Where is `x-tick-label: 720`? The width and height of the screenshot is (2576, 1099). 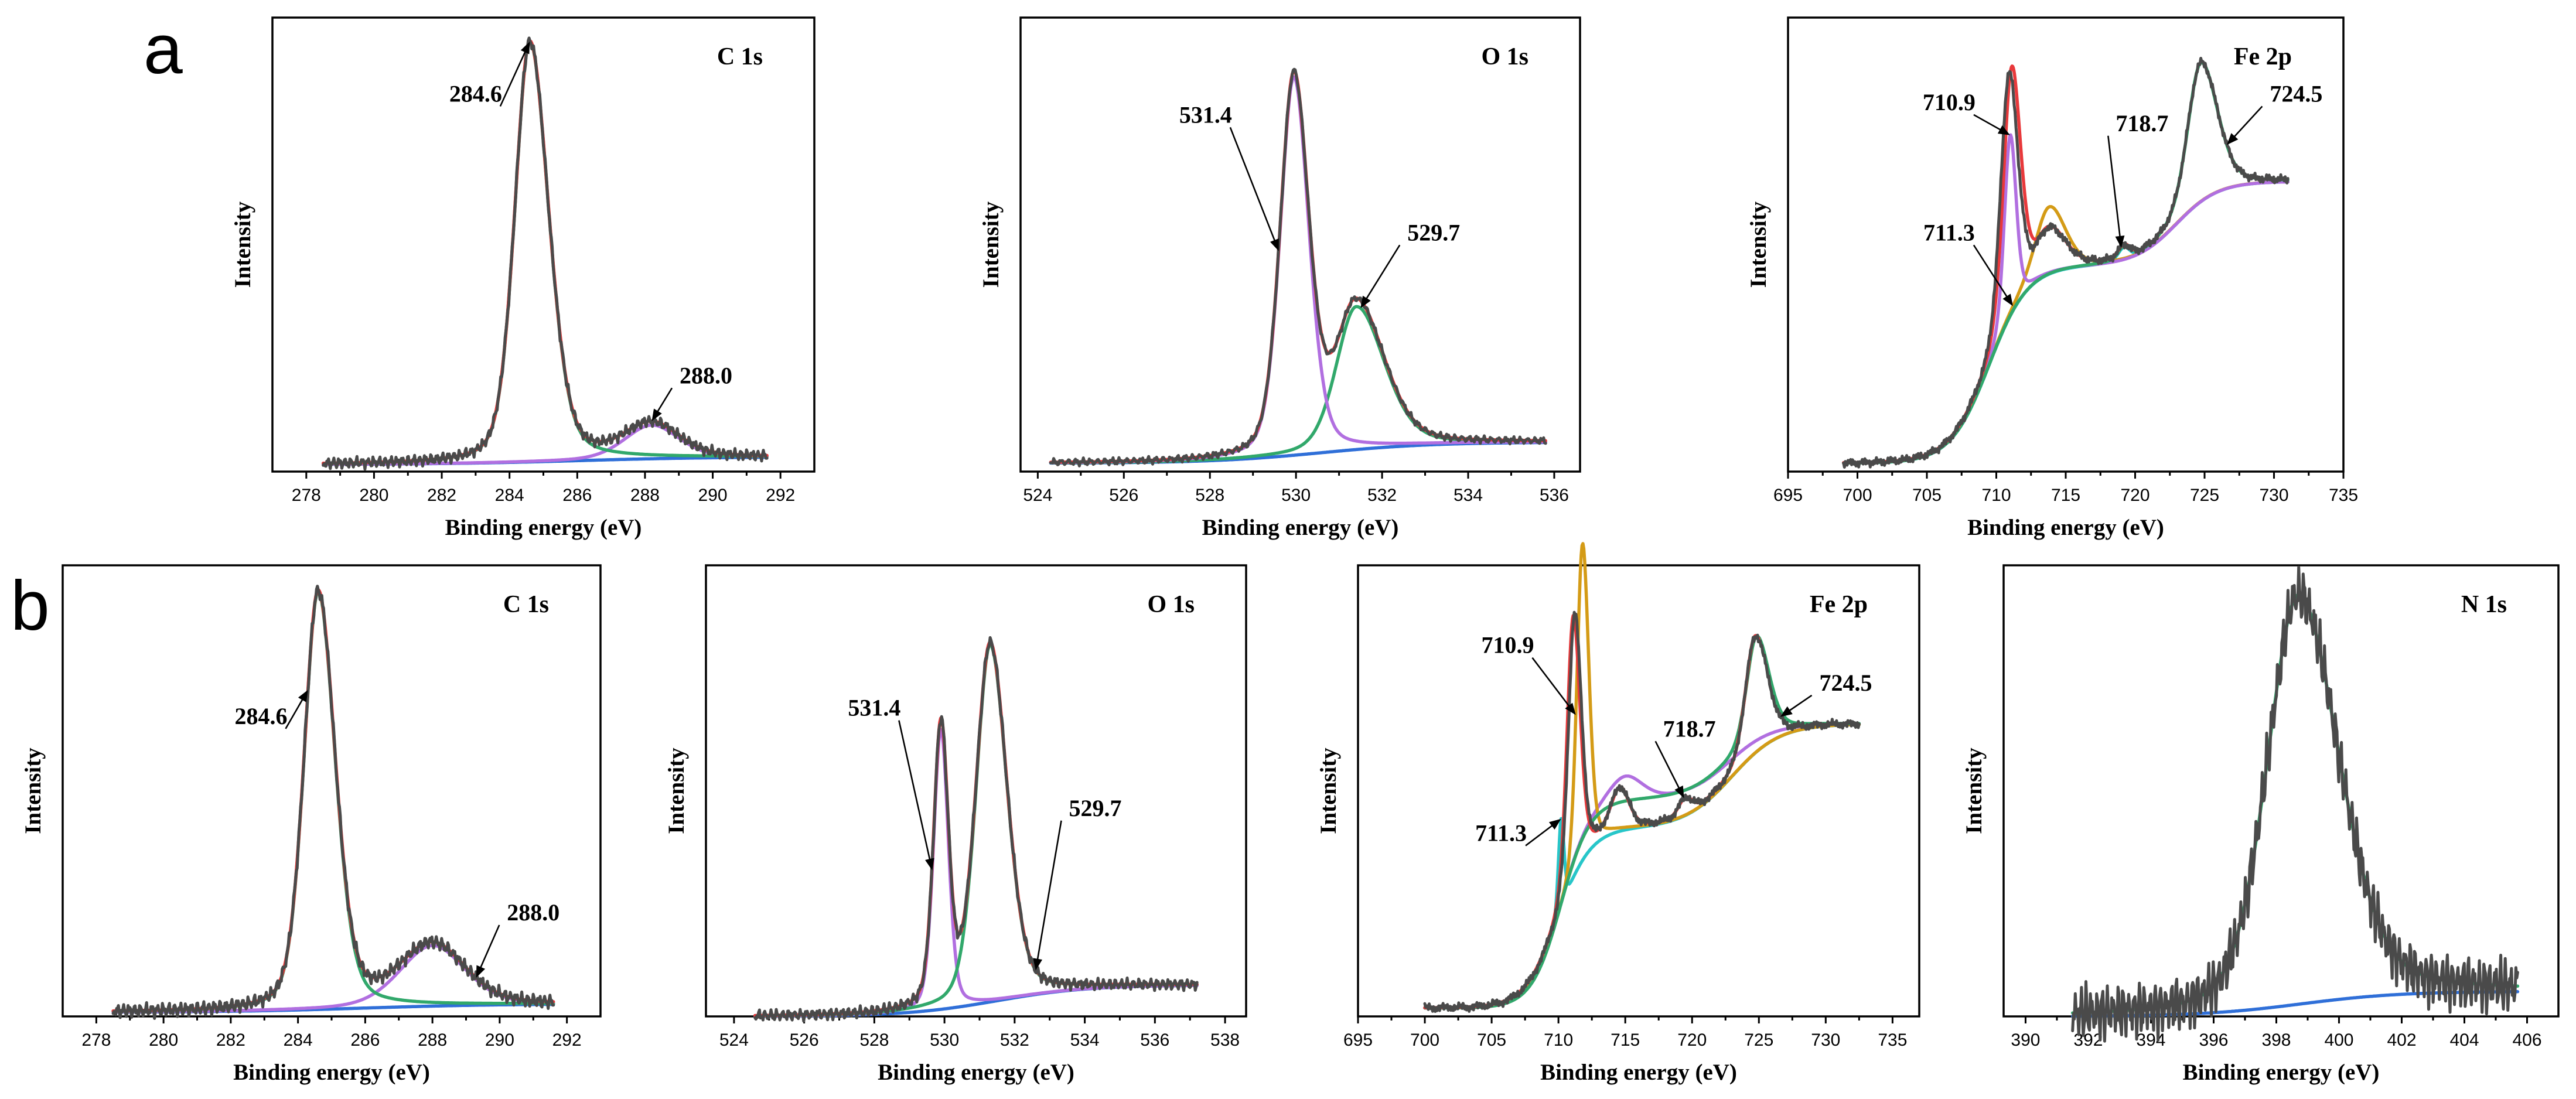
x-tick-label: 720 is located at coordinates (2134, 495).